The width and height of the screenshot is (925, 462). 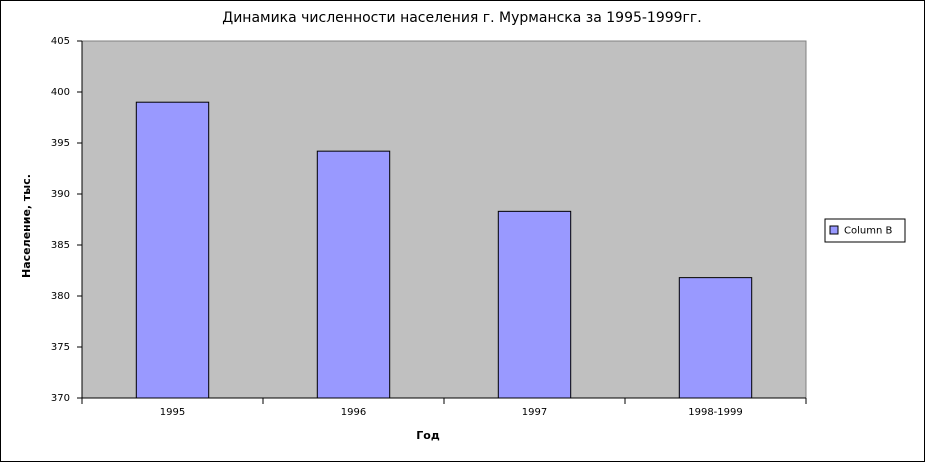 I want to click on x-tick-label: 1996, so click(x=353, y=412).